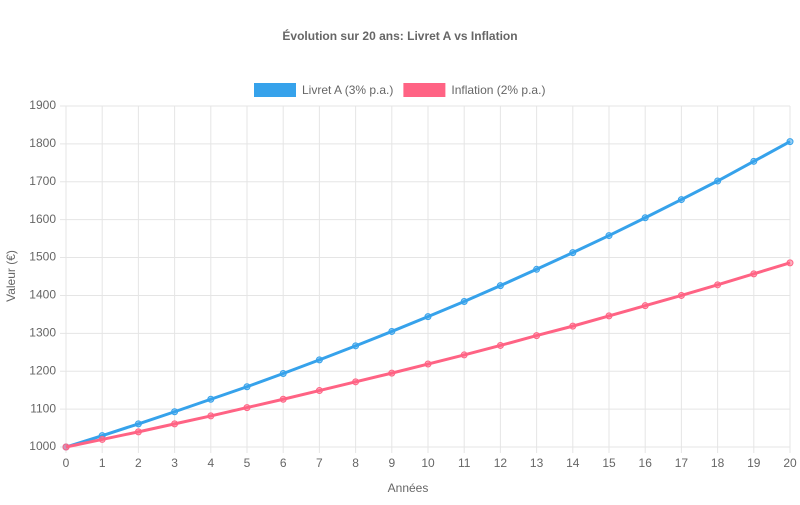 This screenshot has width=800, height=505. What do you see at coordinates (174, 463) in the screenshot?
I see `x-tick-label: 3` at bounding box center [174, 463].